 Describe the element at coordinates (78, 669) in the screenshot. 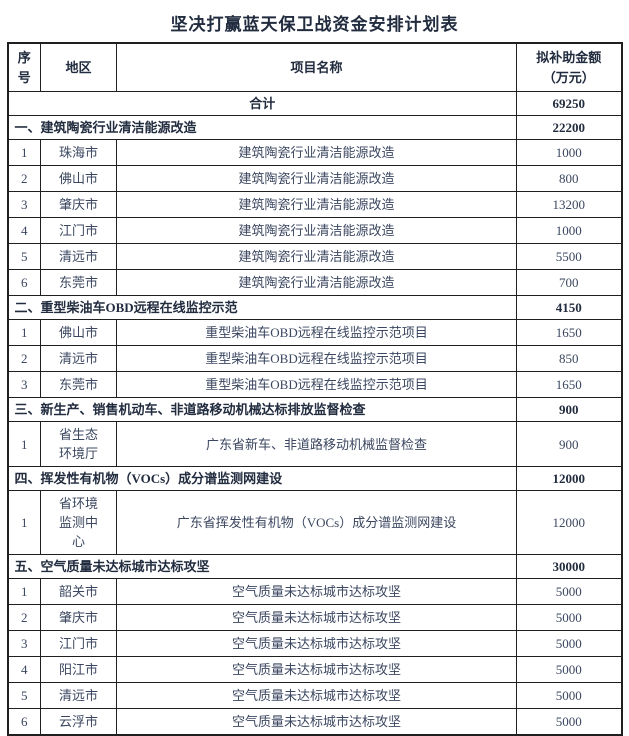

I see `cell-region: 阳江市` at that location.